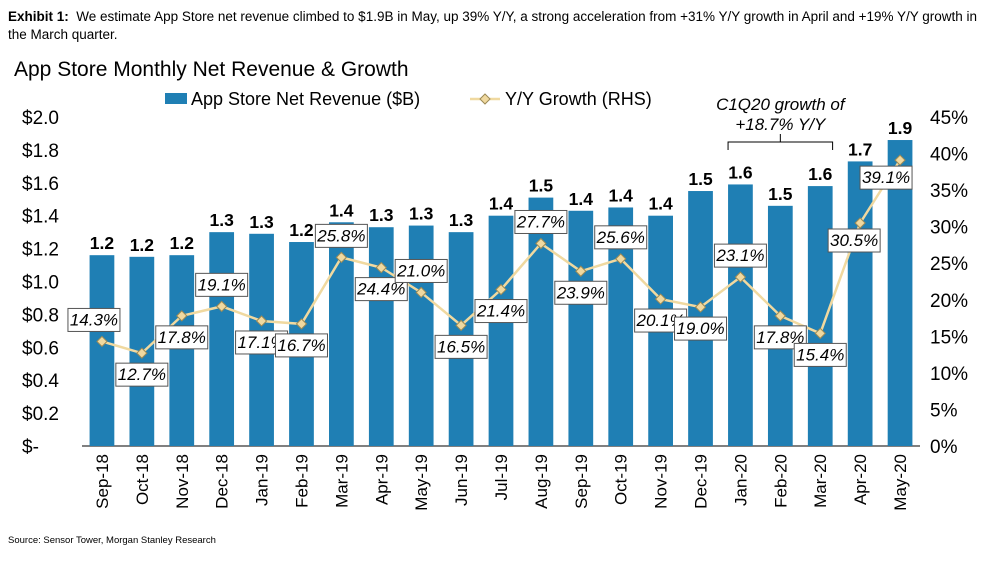 This screenshot has height=569, width=988. I want to click on y-right-tick-label: 10%, so click(949, 374).